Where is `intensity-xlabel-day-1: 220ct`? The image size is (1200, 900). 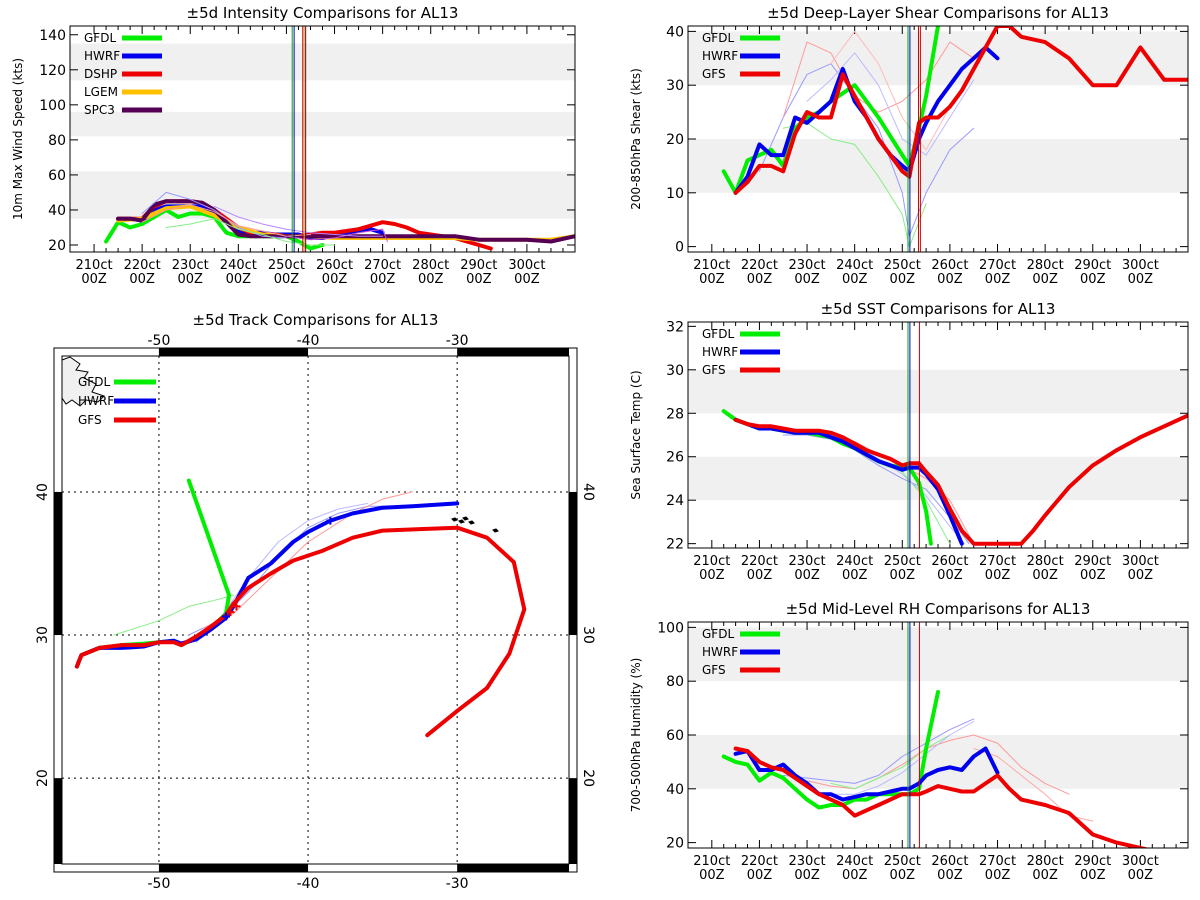
intensity-xlabel-day-1: 220ct is located at coordinates (142, 265).